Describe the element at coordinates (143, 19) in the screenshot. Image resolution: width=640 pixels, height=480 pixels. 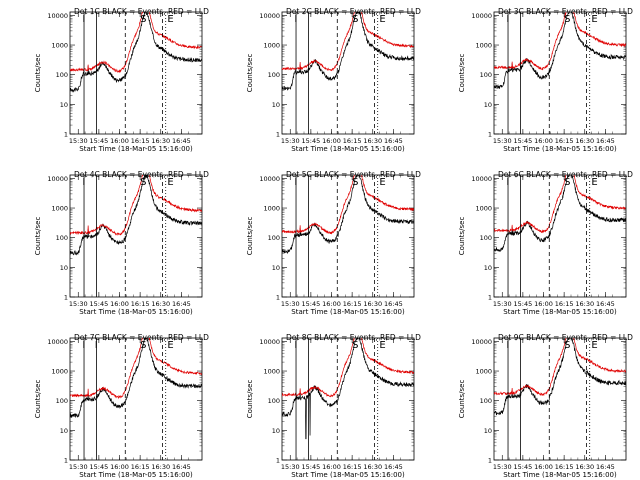
I see `interval-marker-letter: S` at that location.